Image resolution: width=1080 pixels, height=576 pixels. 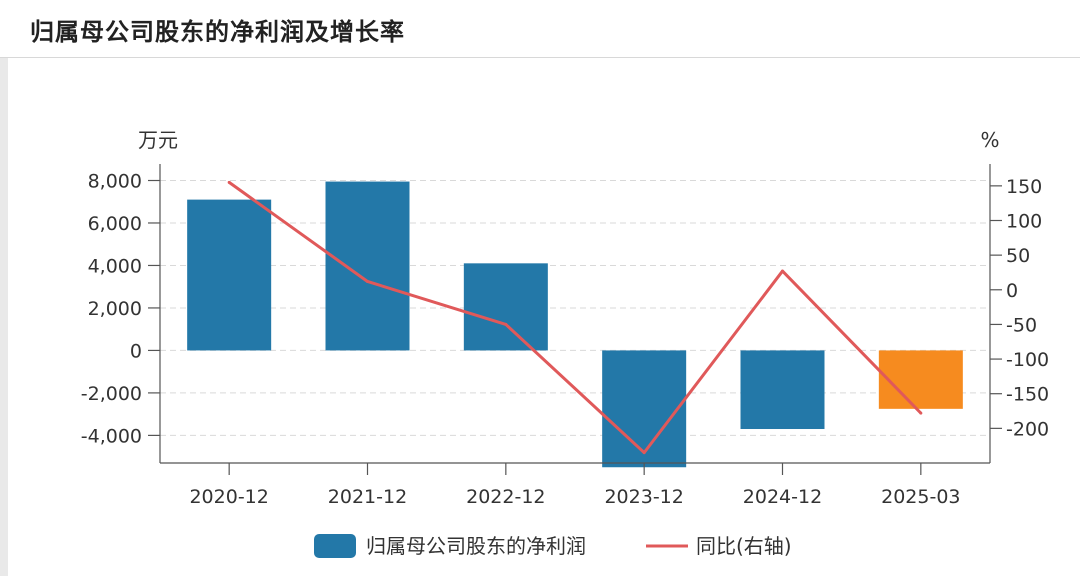 What do you see at coordinates (115, 266) in the screenshot?
I see `left-tick-label: 4,000` at bounding box center [115, 266].